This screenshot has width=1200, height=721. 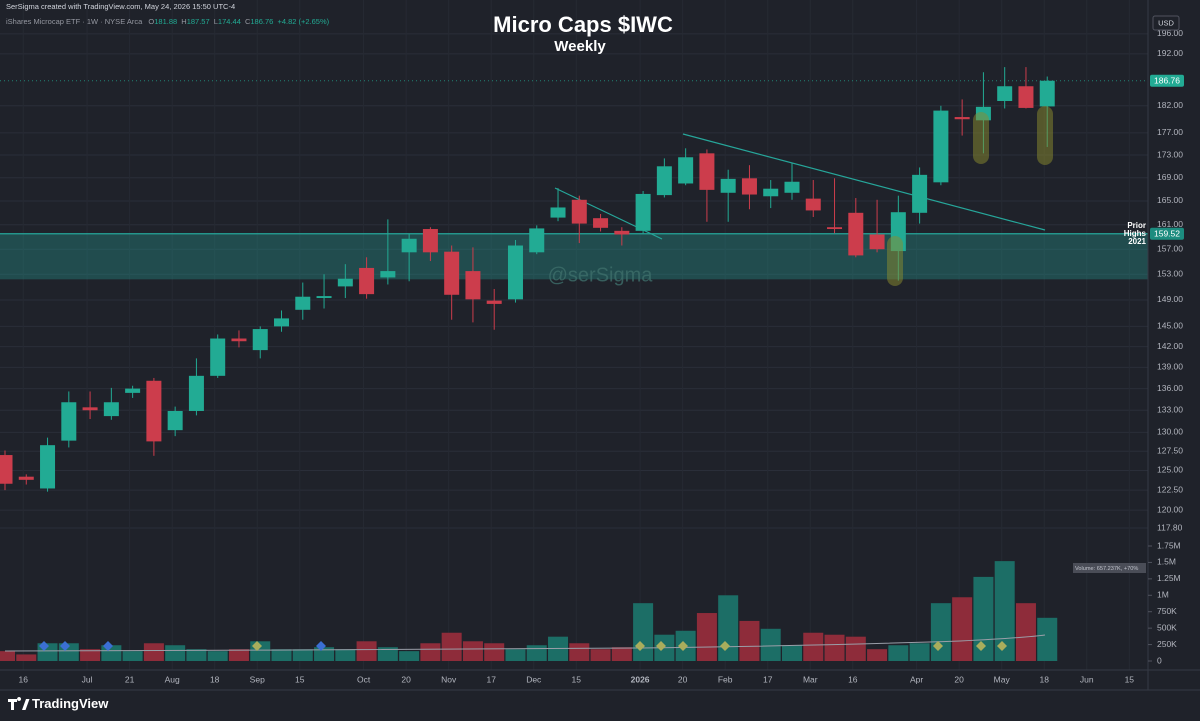 What do you see at coordinates (248, 21) in the screenshot?
I see `c-prefix: C` at bounding box center [248, 21].